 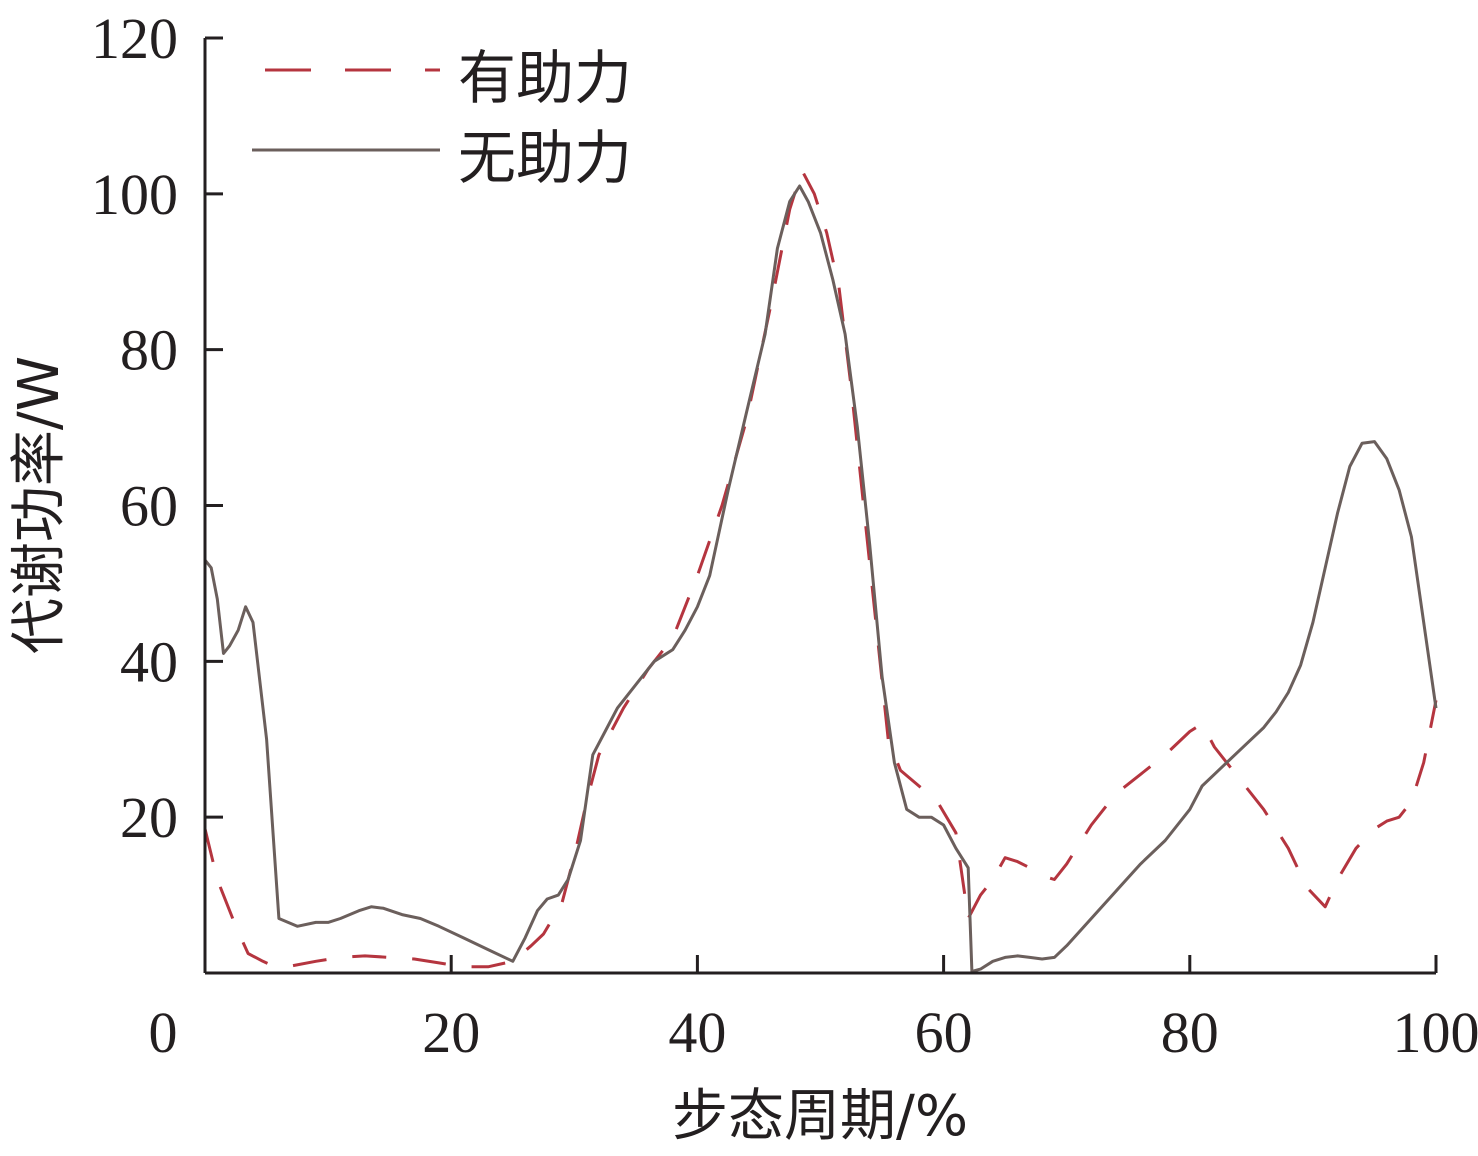 I want to click on y-tick-label: 80, so click(x=149, y=350).